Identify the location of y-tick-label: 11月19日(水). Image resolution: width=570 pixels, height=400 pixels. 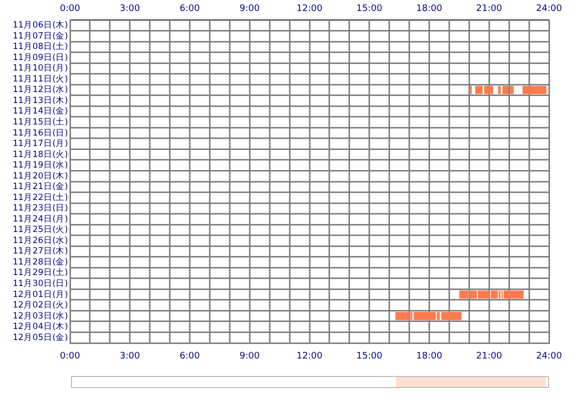
(40, 165).